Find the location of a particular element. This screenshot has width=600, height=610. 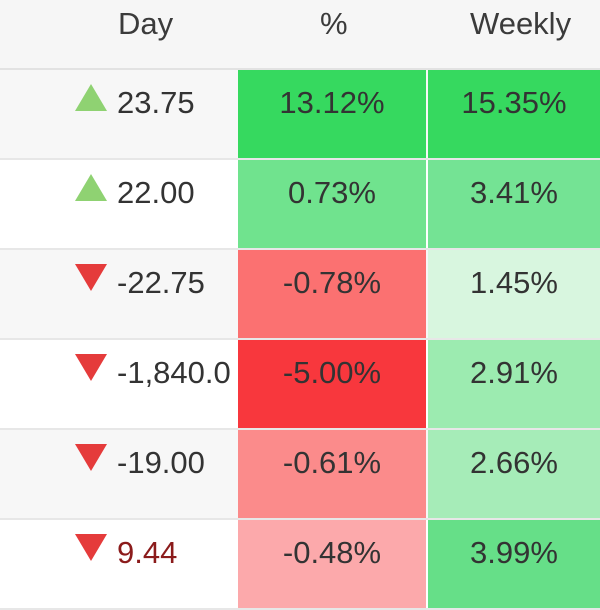

percent-cell: -5.00% is located at coordinates (332, 384).